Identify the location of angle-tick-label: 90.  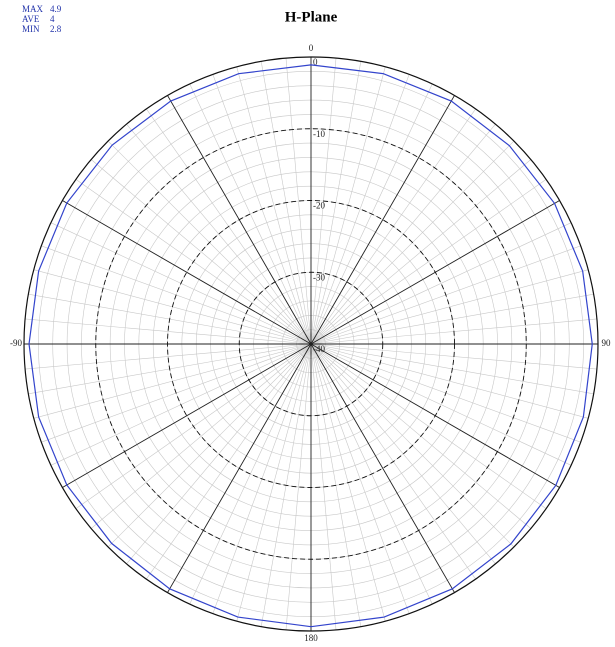
(607, 343).